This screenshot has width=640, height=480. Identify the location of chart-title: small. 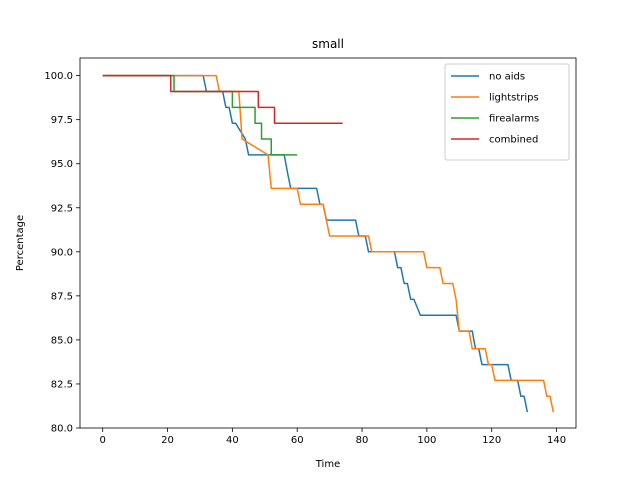
(328, 44).